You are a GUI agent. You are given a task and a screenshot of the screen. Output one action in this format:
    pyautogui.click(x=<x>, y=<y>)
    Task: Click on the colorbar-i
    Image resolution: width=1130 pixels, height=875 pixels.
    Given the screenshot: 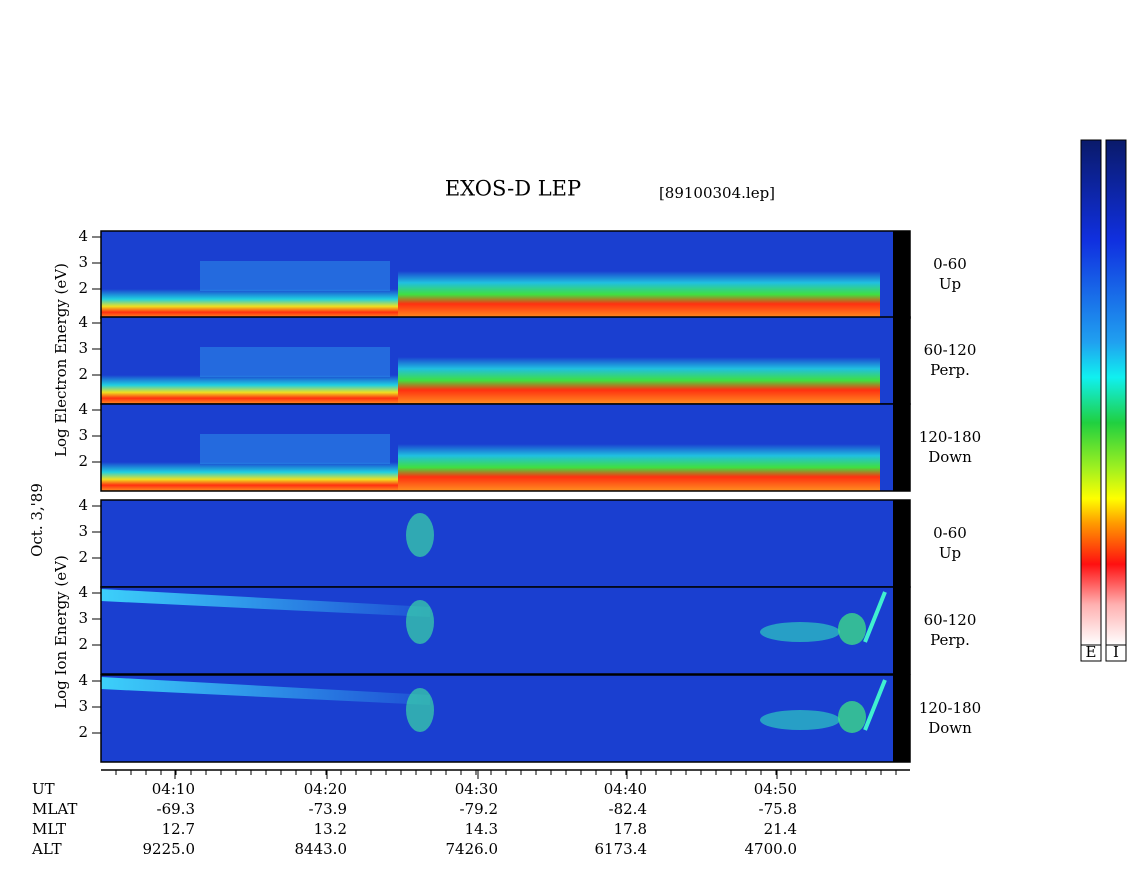 What is the action you would take?
    pyautogui.click(x=1116, y=392)
    